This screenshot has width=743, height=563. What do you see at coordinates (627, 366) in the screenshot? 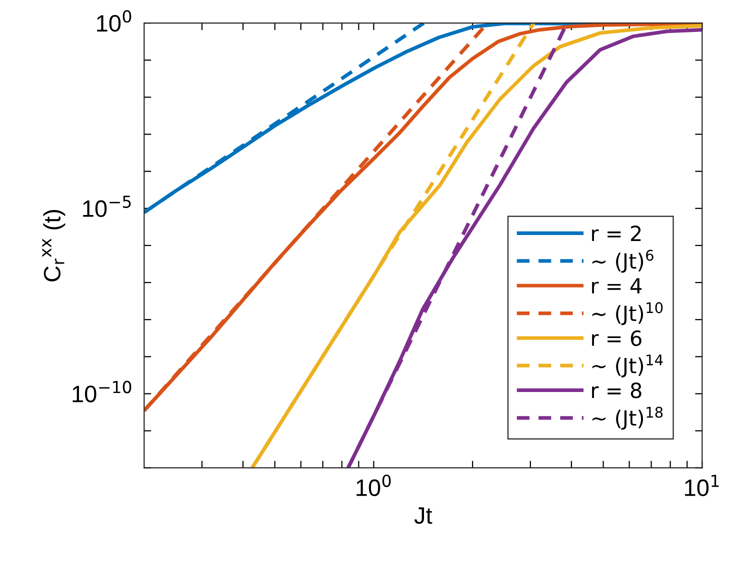
I see `legend-label: ∼ (Jt)$^{14}$` at bounding box center [627, 366].